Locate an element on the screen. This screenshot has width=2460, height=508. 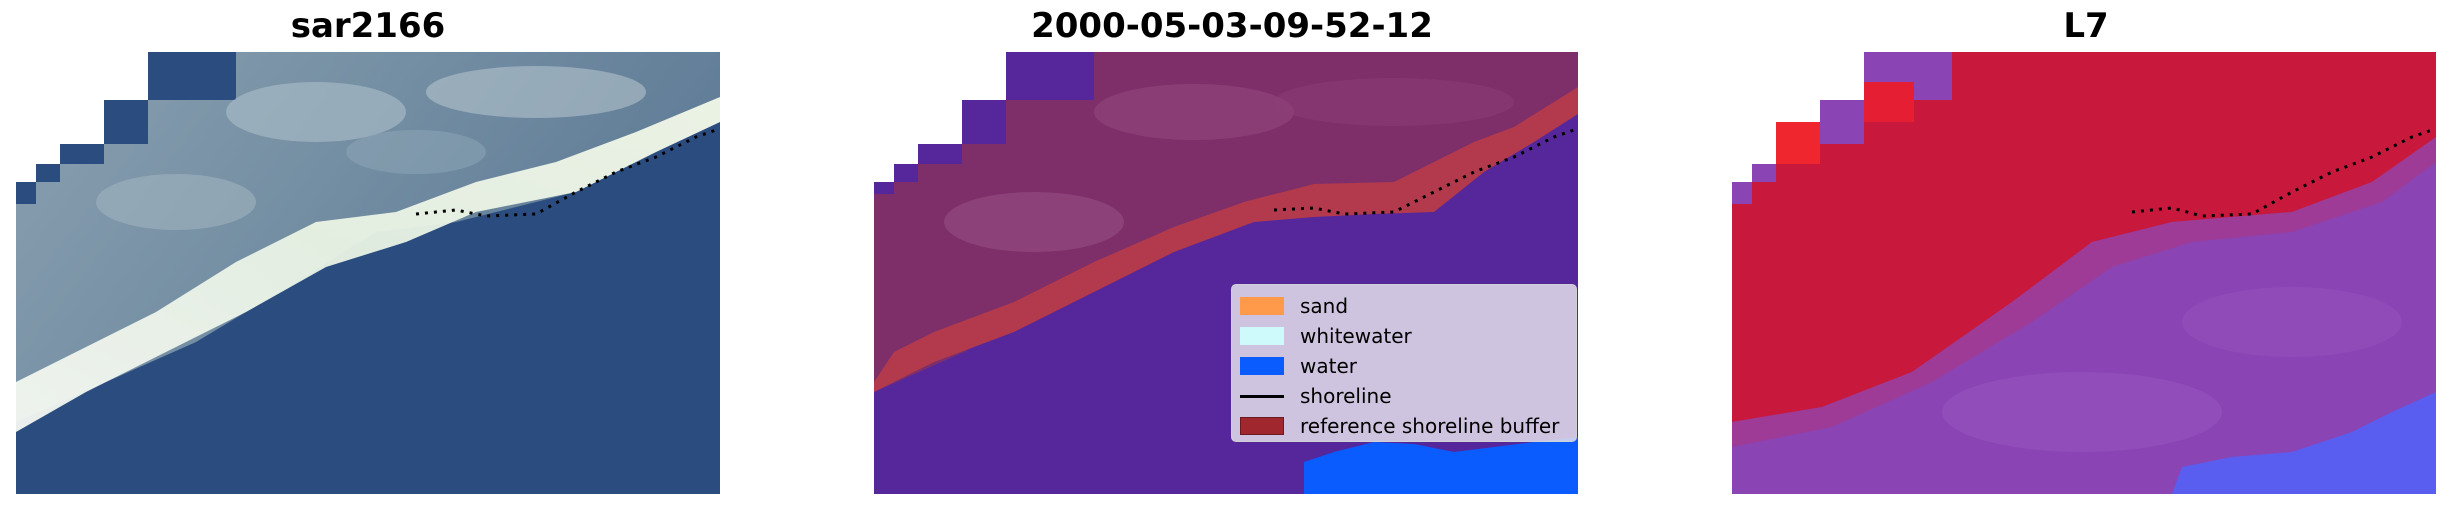
legend-label: water is located at coordinates (1328, 366).